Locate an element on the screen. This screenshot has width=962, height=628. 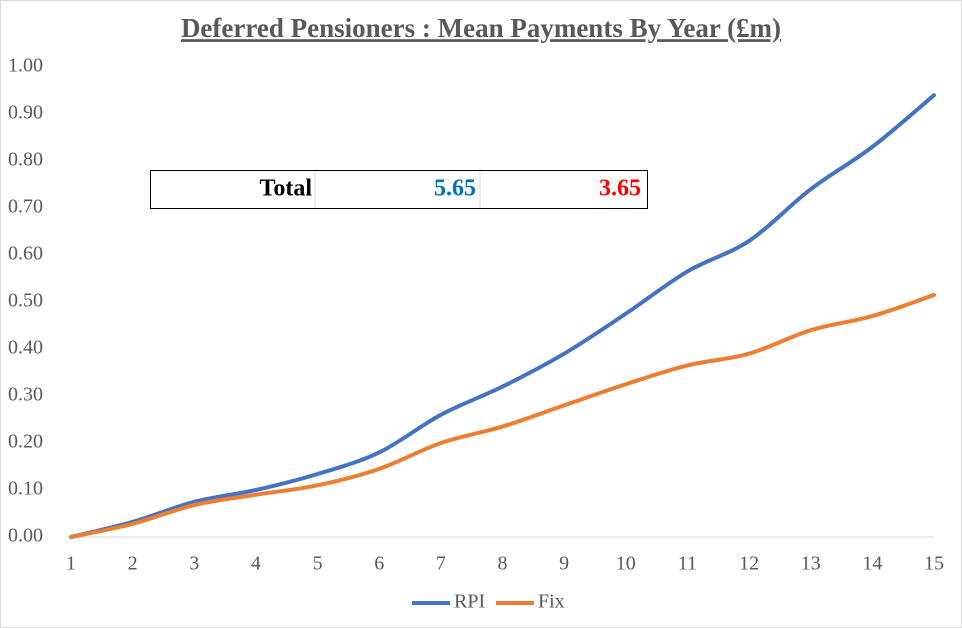
x-tick-label: 5 is located at coordinates (318, 564).